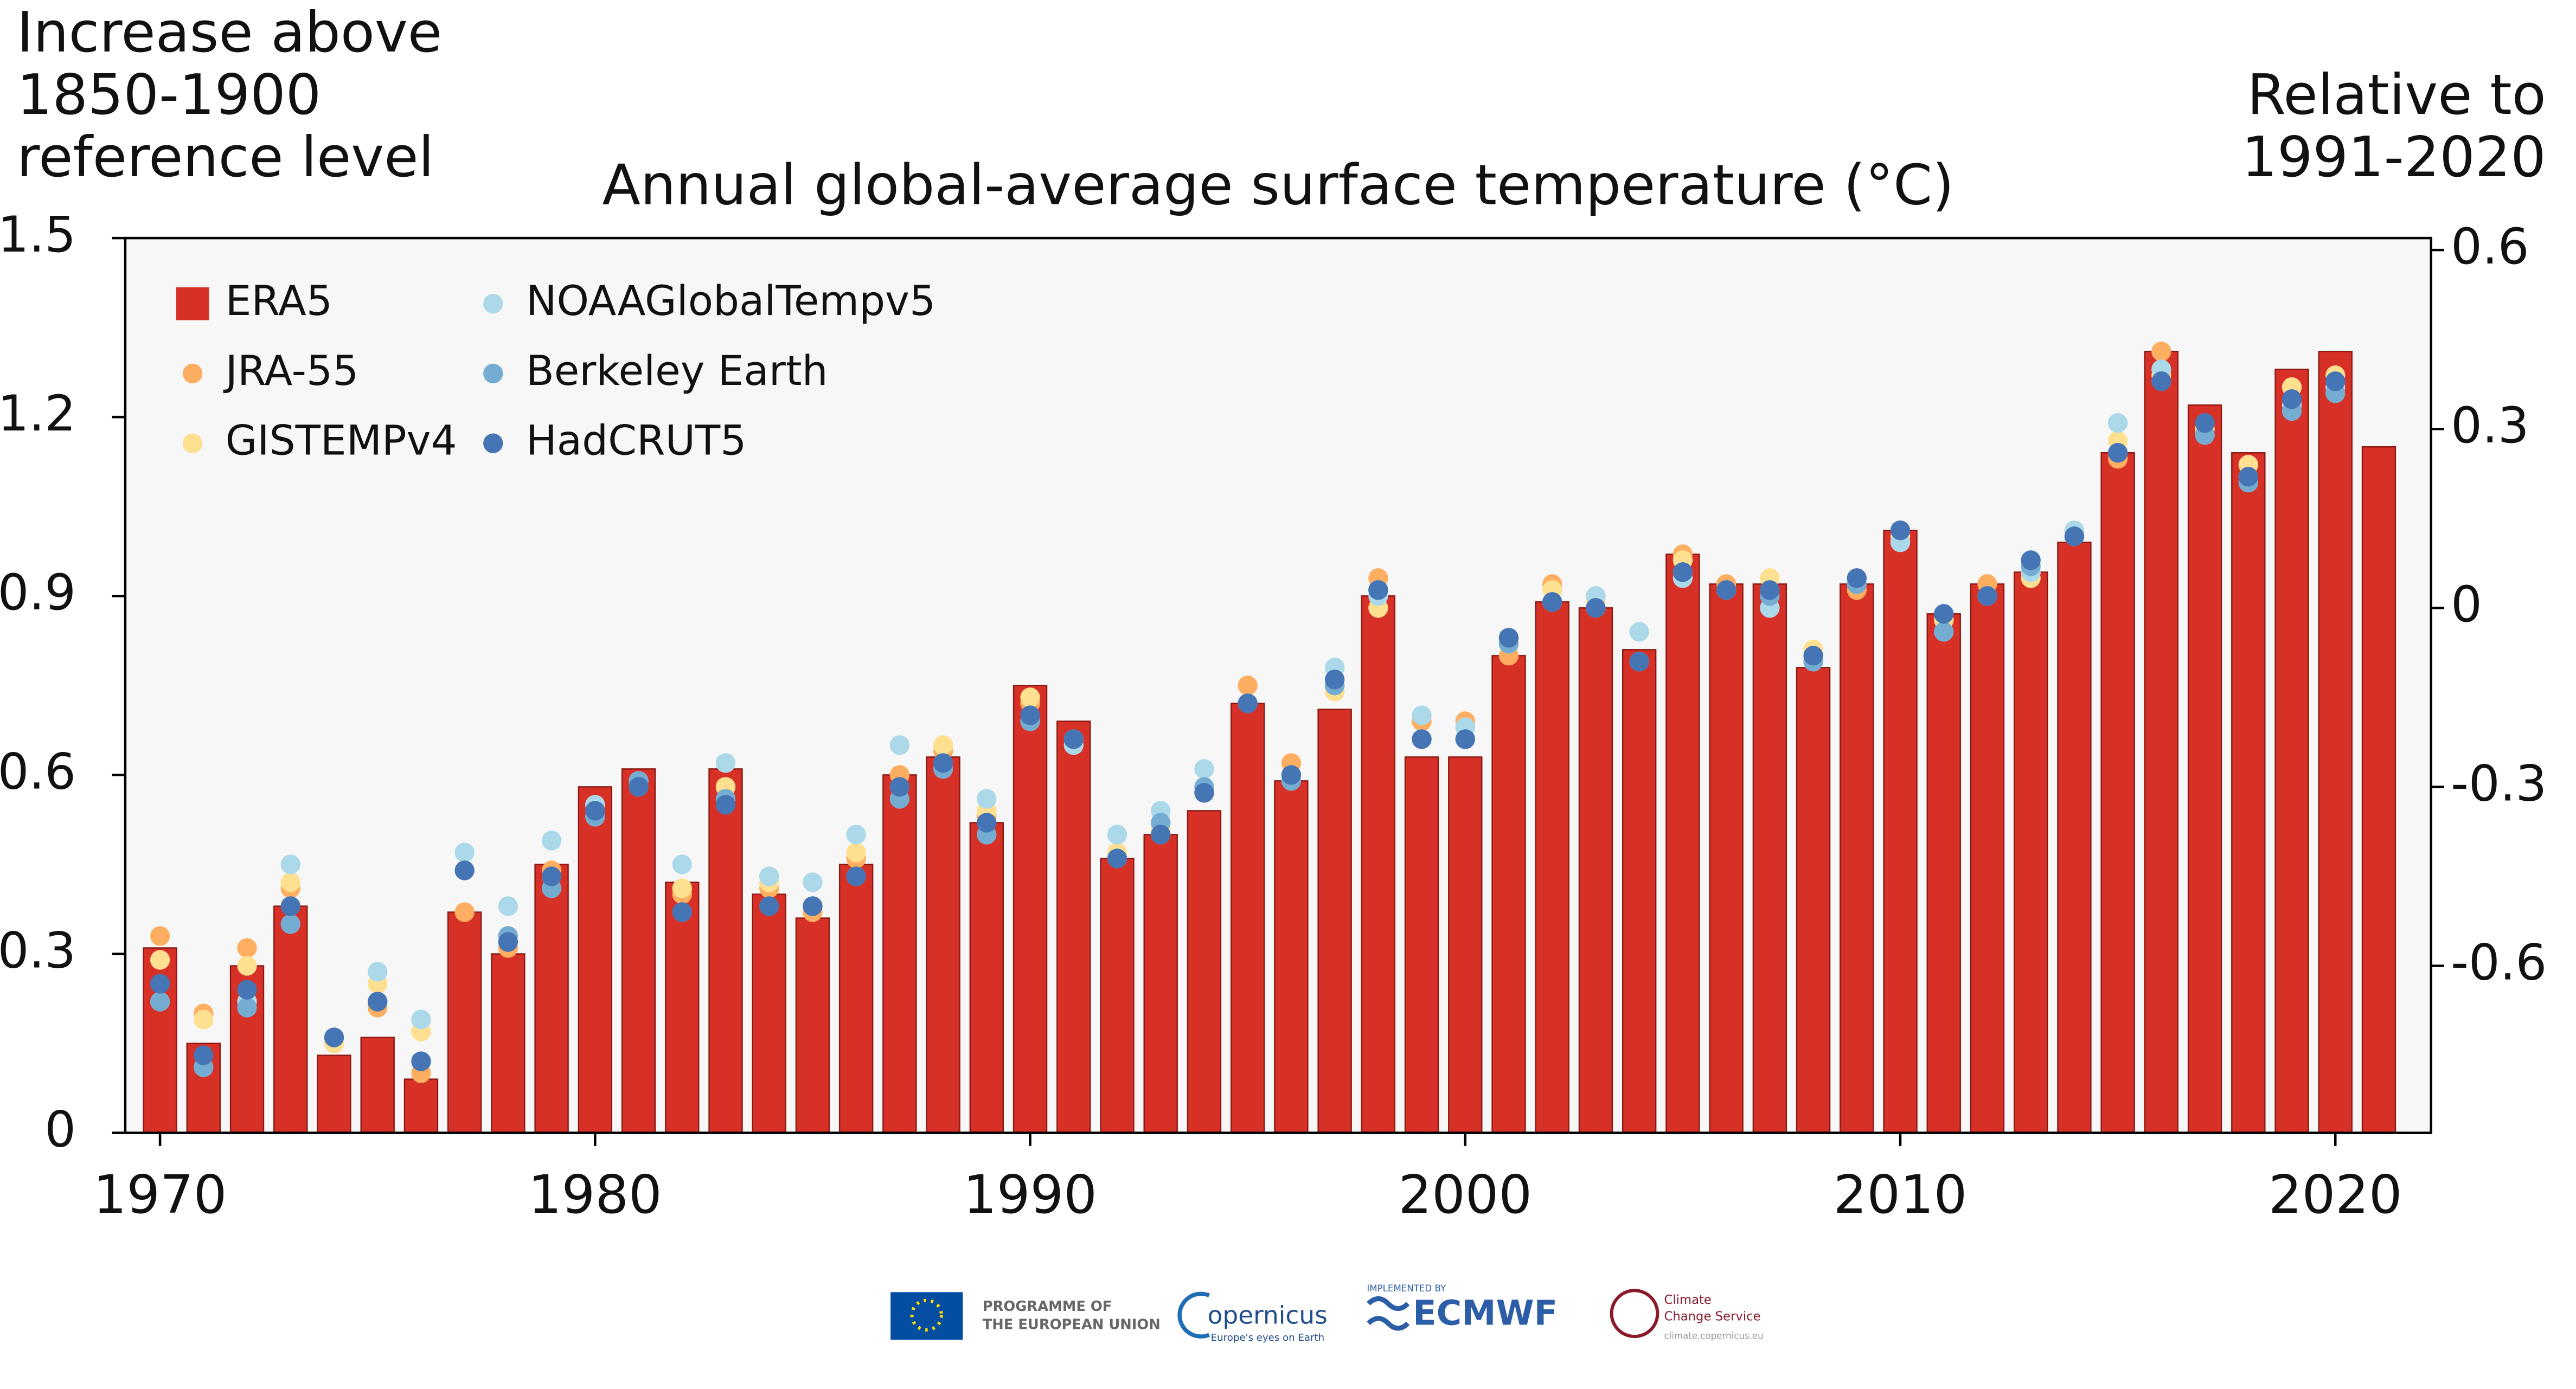 The width and height of the screenshot is (2576, 1389). Describe the element at coordinates (2335, 1194) in the screenshot. I see `x-tick-label: 2020` at that location.